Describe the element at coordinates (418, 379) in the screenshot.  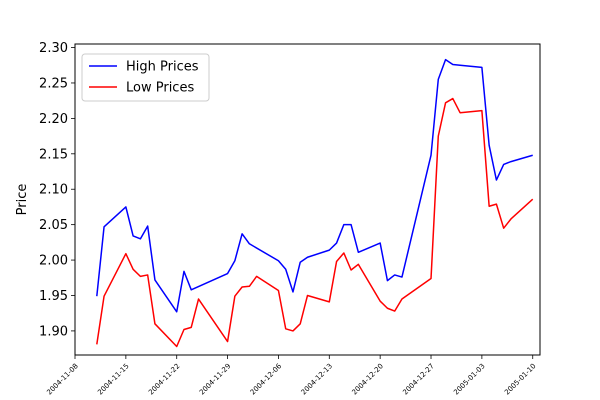
I see `x-tick-label: 2004-12-27` at that location.